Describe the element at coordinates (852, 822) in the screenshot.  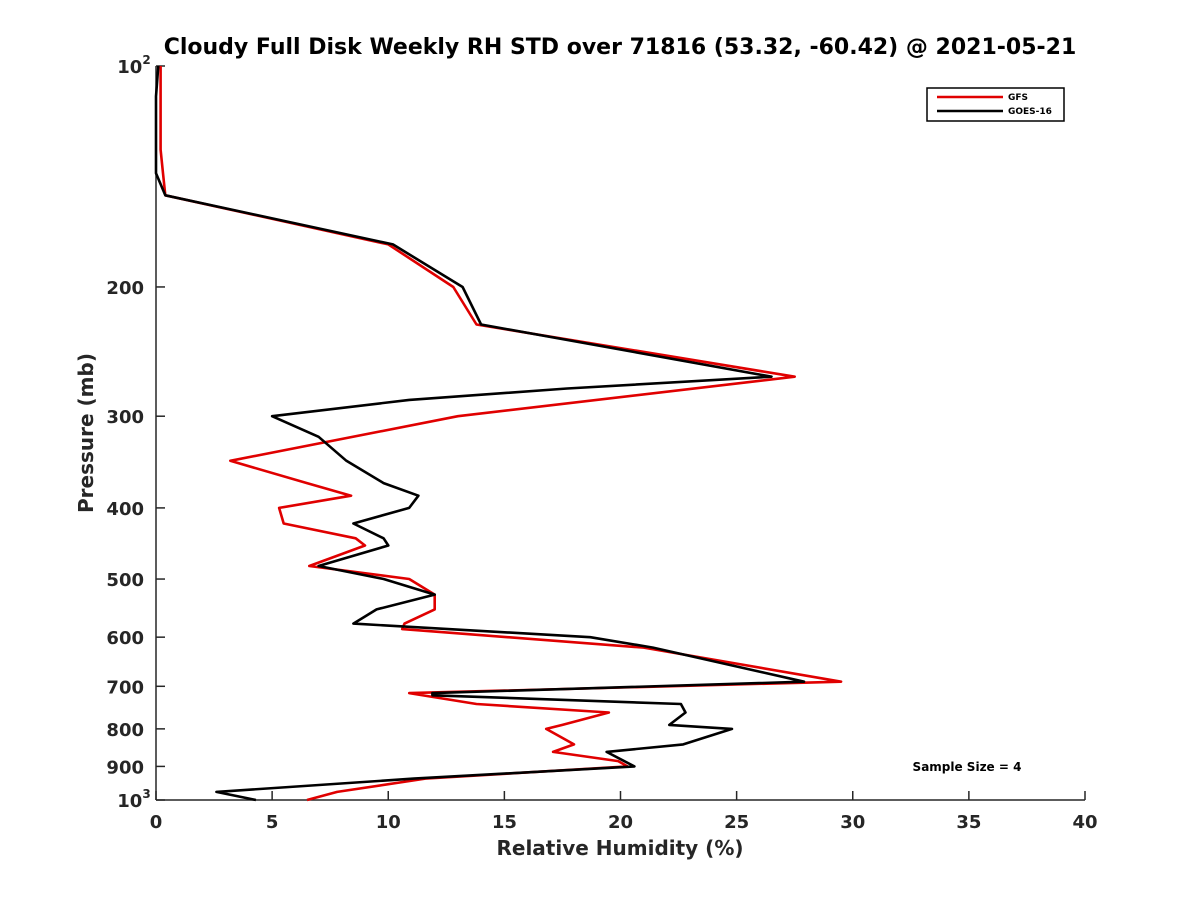
I see `x-tick-label: 30` at that location.